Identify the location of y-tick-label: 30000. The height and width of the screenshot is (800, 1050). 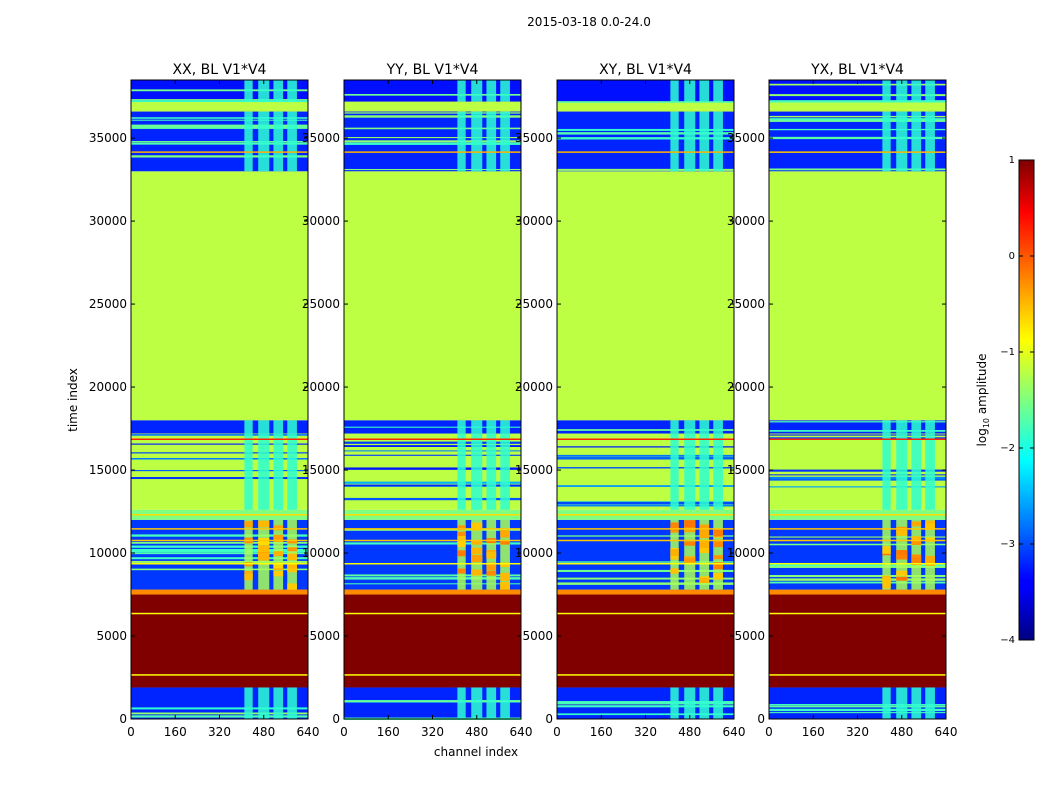
(108, 221).